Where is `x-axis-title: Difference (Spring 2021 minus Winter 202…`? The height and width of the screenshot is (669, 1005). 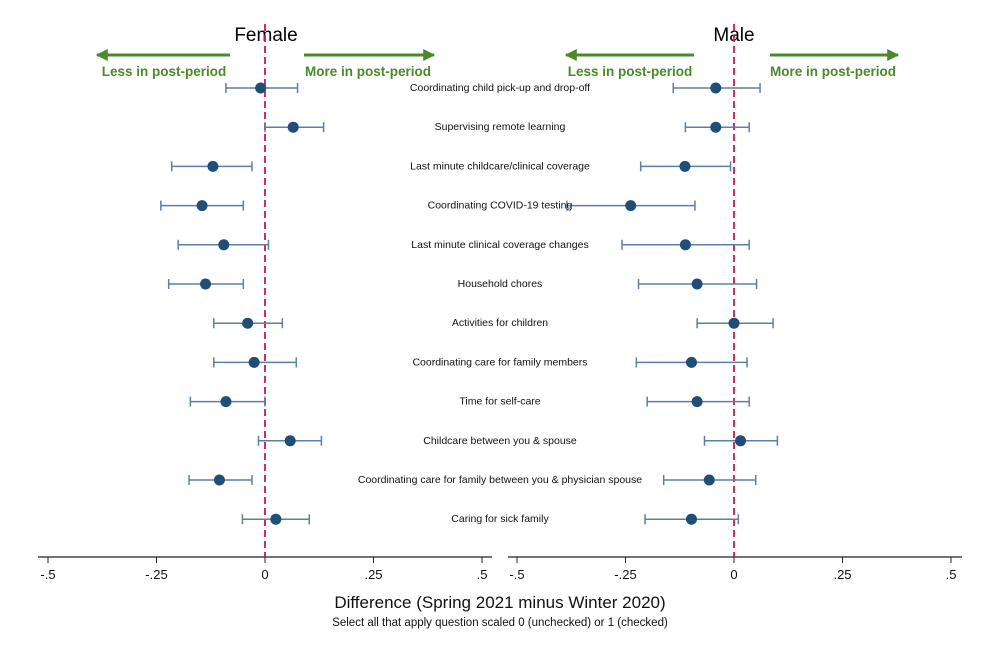
x-axis-title: Difference (Spring 2021 minus Winter 202… is located at coordinates (499, 602).